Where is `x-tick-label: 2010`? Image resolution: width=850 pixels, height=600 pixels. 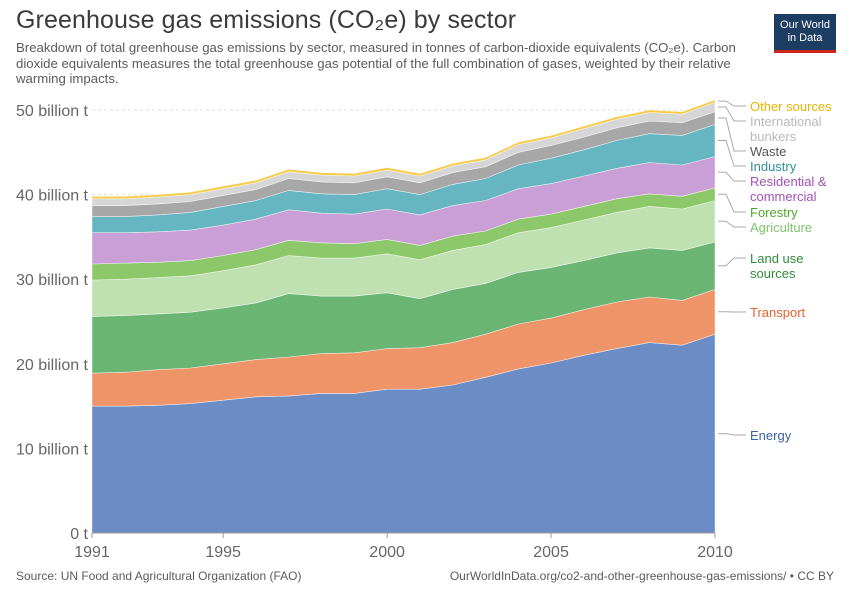
x-tick-label: 2010 is located at coordinates (715, 552).